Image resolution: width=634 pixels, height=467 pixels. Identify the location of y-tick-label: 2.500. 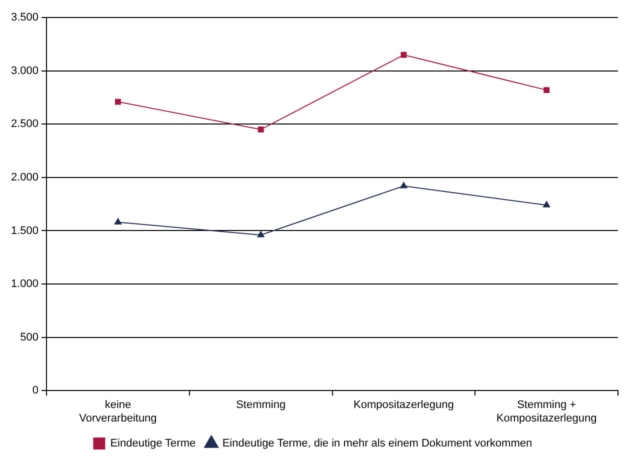
(24, 124).